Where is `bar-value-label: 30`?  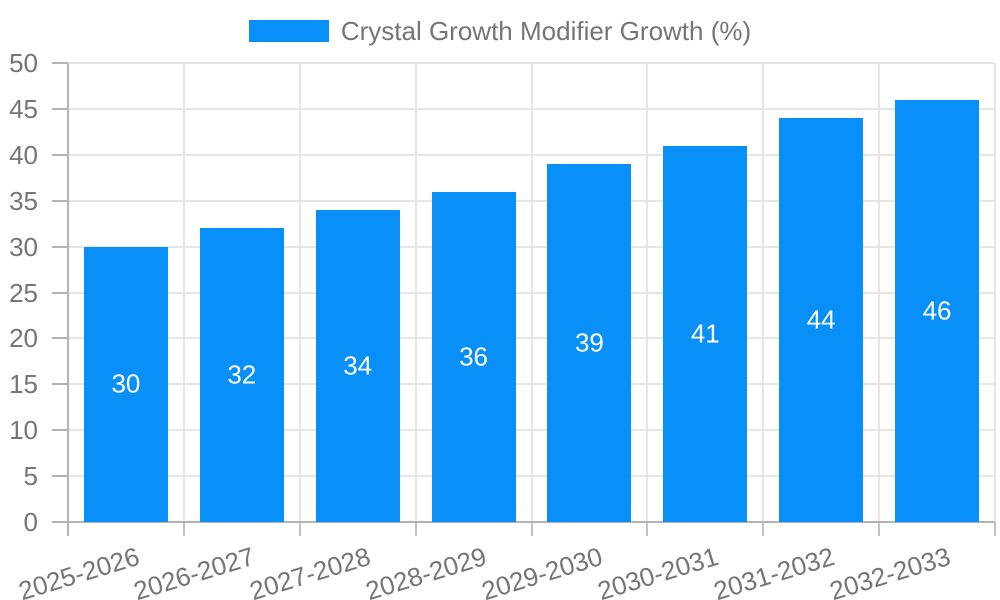 bar-value-label: 30 is located at coordinates (126, 383).